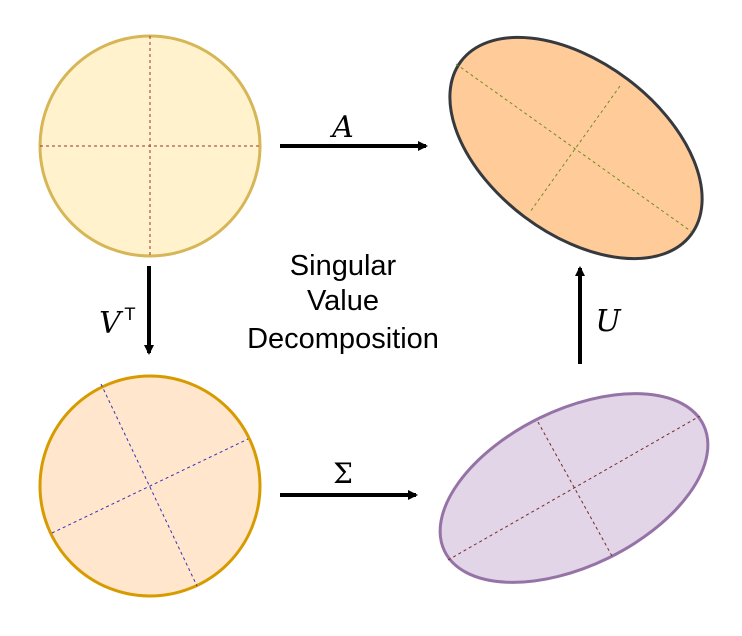 The image size is (742, 636). Describe the element at coordinates (608, 321) in the screenshot. I see `label-u: U` at that location.